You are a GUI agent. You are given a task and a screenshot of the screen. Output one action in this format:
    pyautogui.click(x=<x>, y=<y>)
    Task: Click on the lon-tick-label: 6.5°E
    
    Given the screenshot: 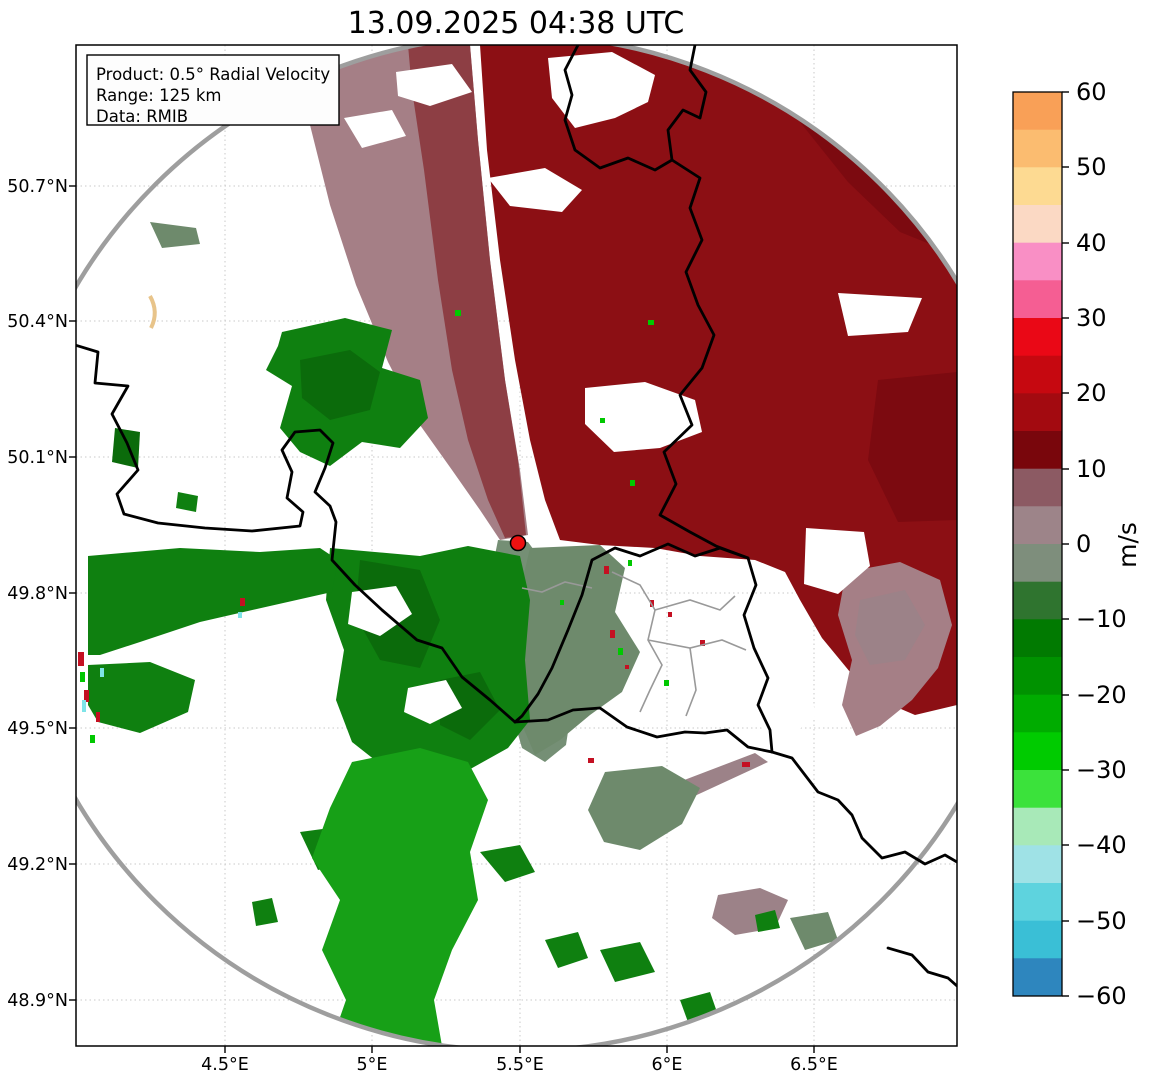 What is the action you would take?
    pyautogui.click(x=814, y=1065)
    